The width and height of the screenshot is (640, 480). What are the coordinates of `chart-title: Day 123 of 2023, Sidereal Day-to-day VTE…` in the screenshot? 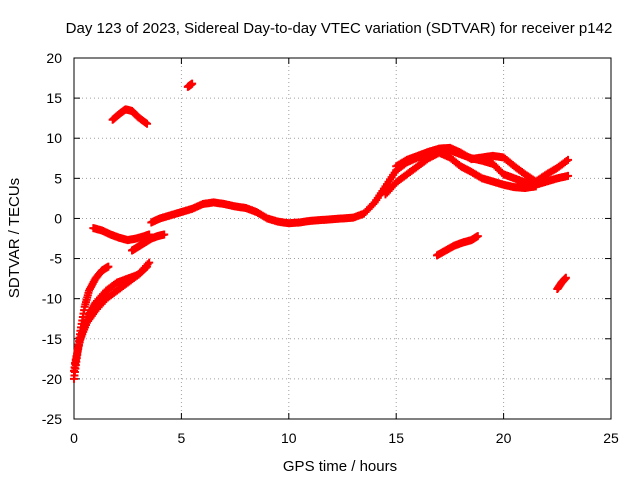 It's located at (339, 28).